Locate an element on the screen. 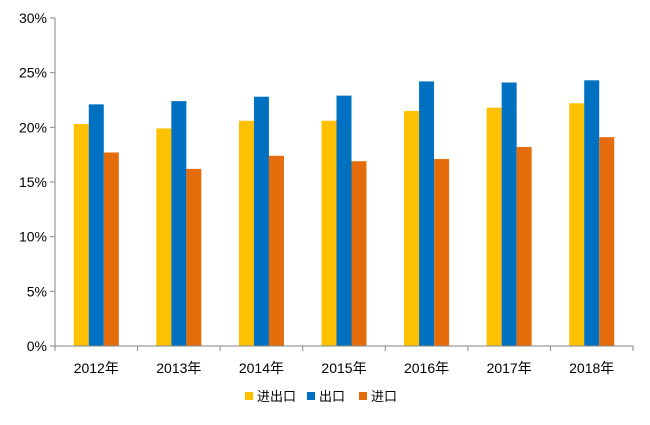  bar-出口-2018年 is located at coordinates (592, 213).